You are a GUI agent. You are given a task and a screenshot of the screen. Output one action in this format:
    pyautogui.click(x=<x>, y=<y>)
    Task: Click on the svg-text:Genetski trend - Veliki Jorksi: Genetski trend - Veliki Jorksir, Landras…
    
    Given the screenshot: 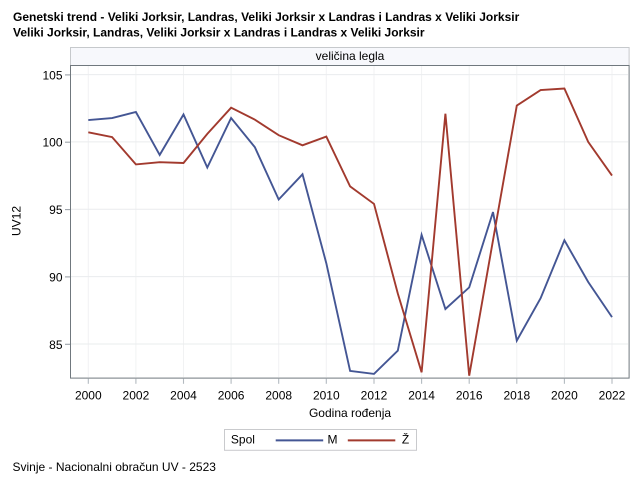 What is the action you would take?
    pyautogui.click(x=266, y=17)
    